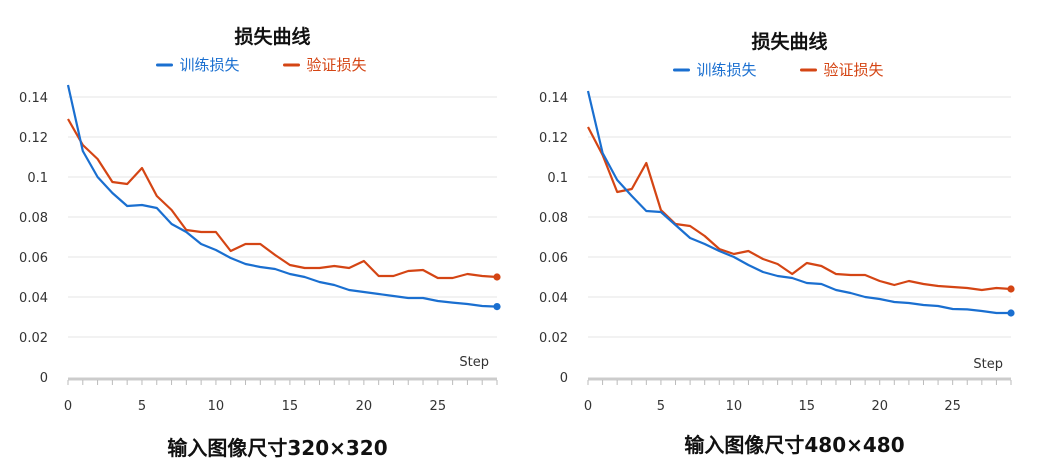 This screenshot has height=473, width=1048. Describe the element at coordinates (277, 448) in the screenshot. I see `chart-caption: 输入图像尺寸320×320` at that location.